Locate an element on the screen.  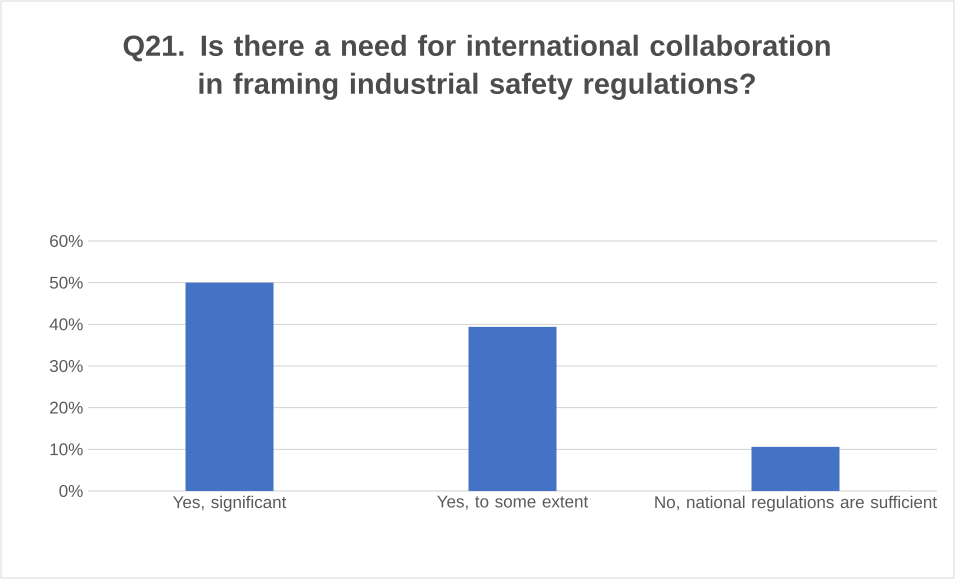
y-tick-label: 10% is located at coordinates (66, 449).